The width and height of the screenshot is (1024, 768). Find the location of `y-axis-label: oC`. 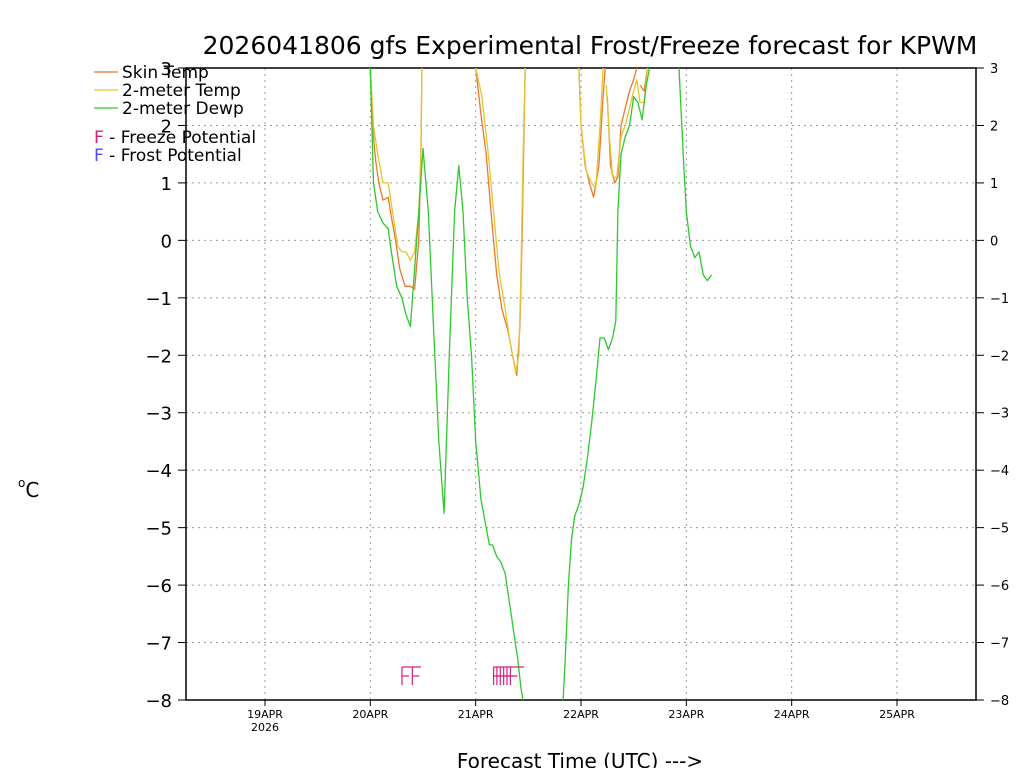

y-axis-label: oC is located at coordinates (28, 489).